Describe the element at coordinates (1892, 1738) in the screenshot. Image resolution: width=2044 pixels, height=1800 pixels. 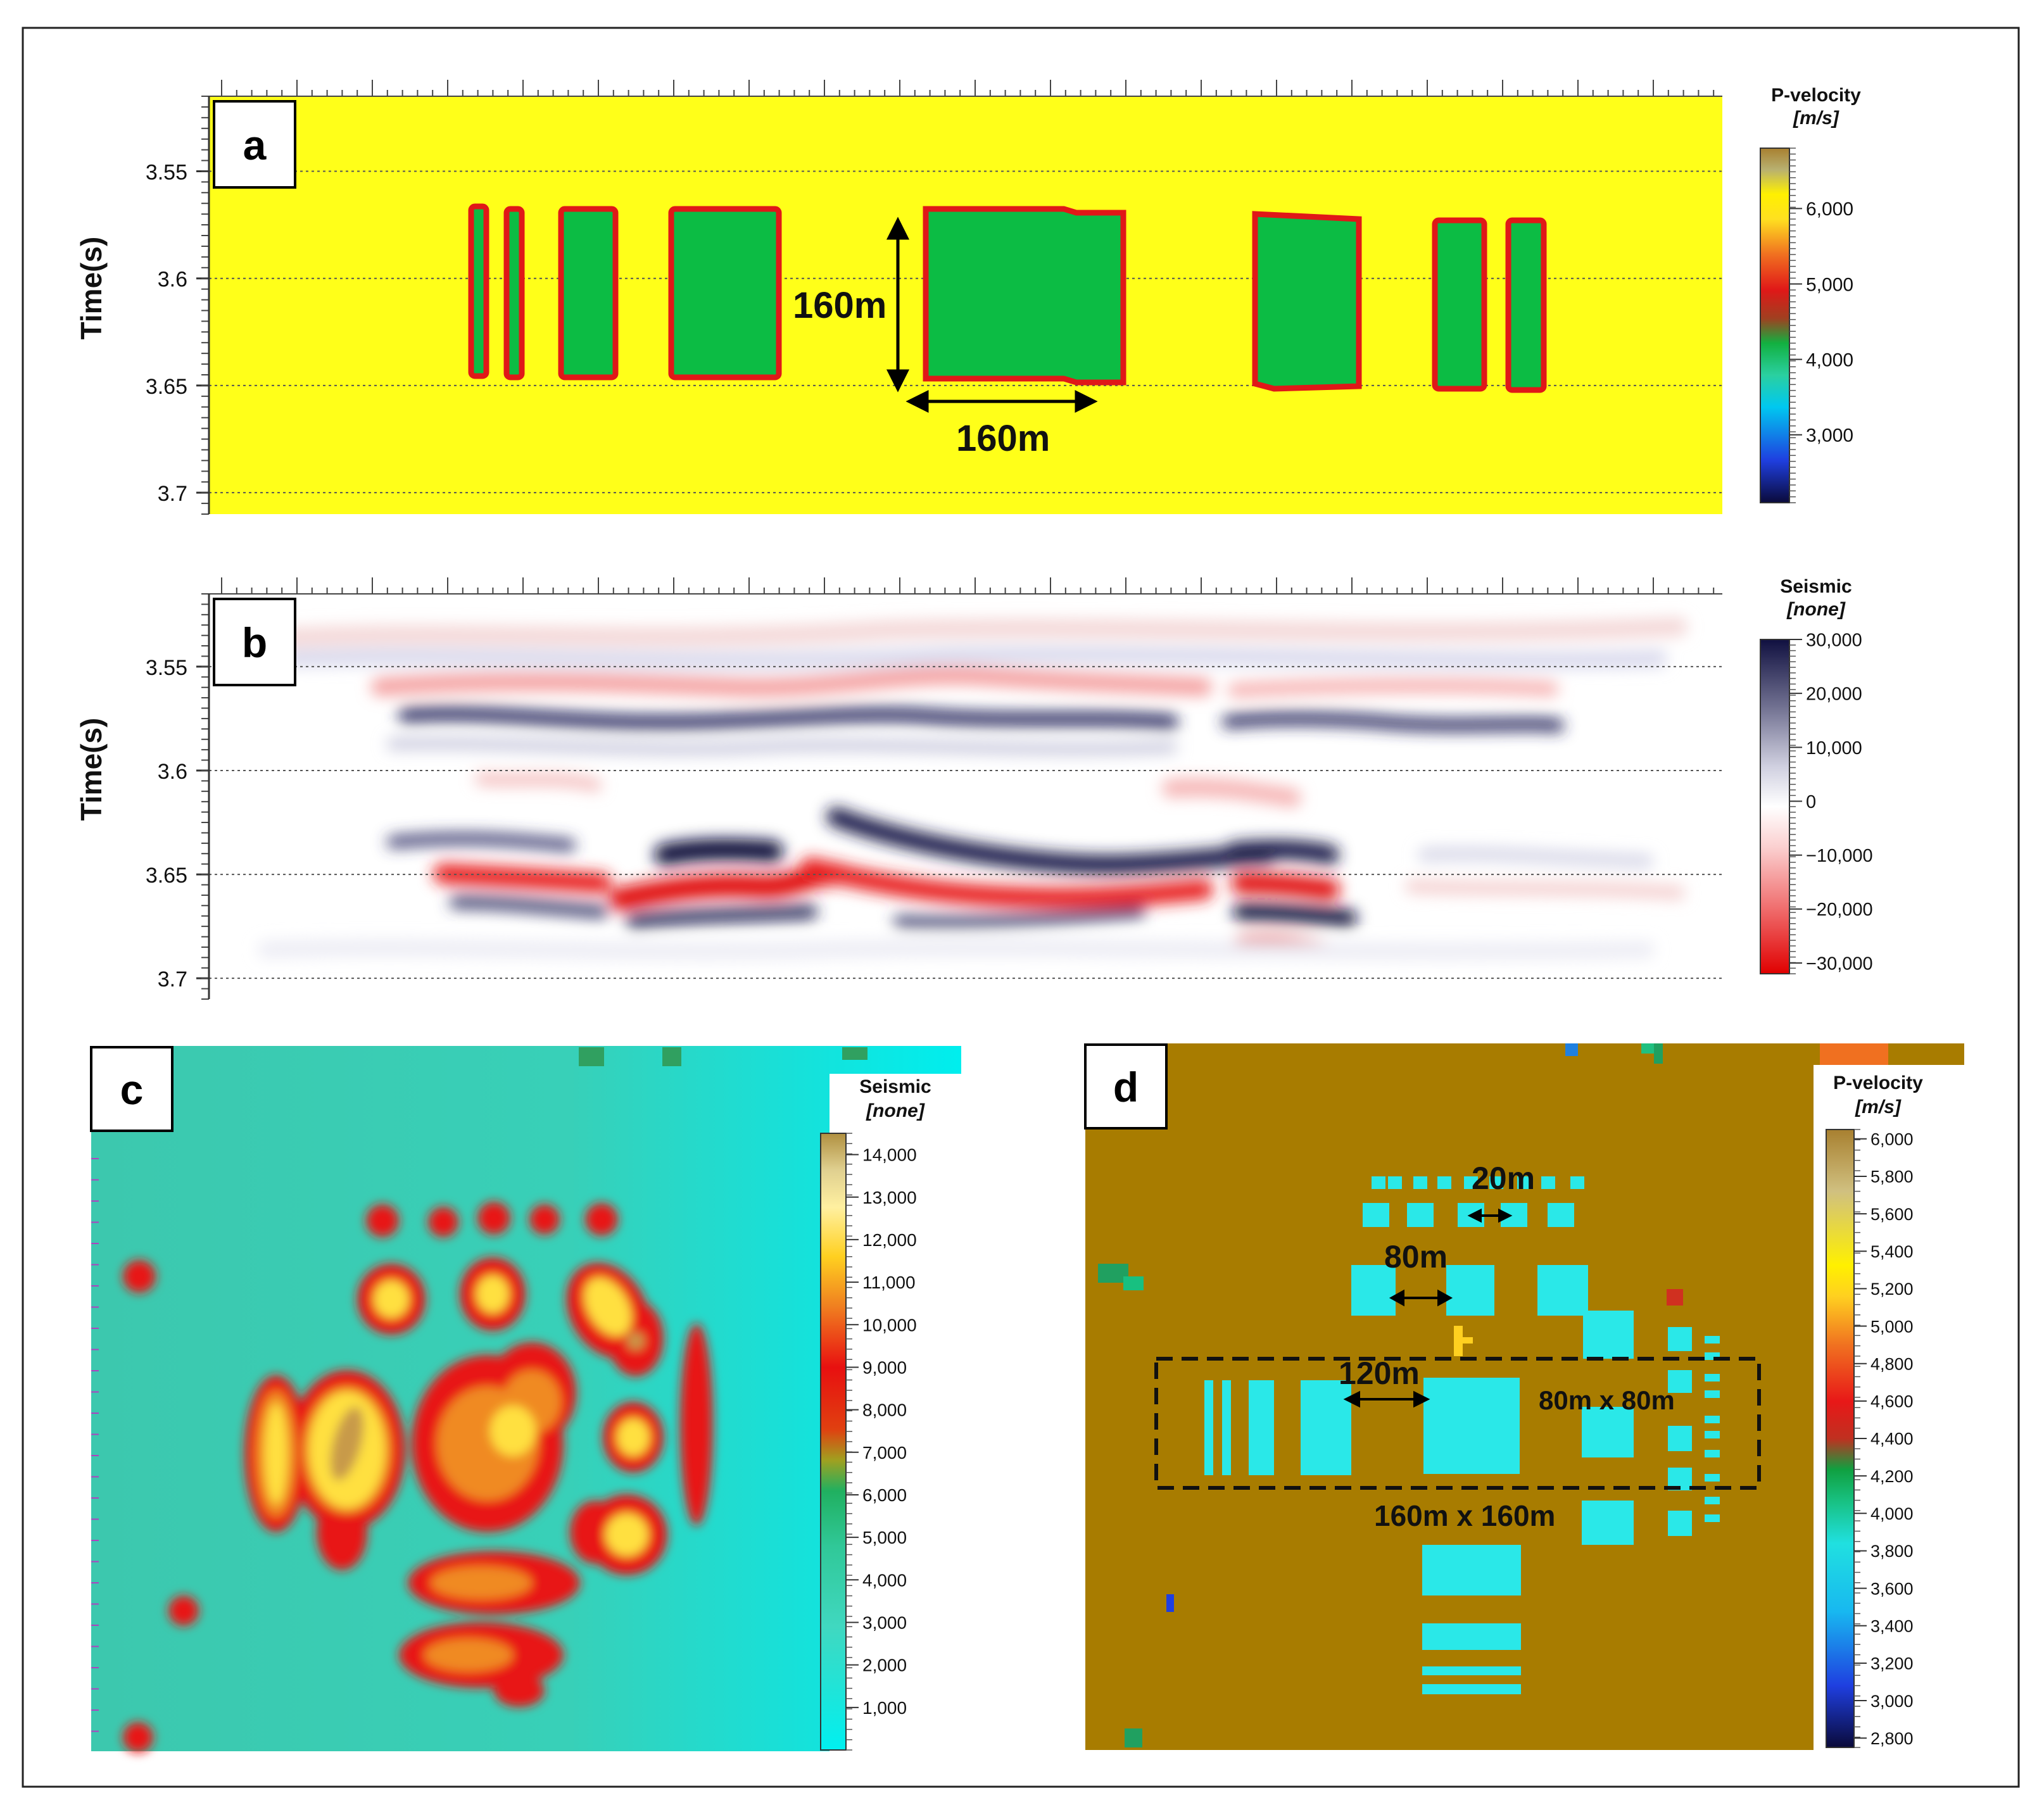
I see `colorbar-tick-label: 2,800` at that location.